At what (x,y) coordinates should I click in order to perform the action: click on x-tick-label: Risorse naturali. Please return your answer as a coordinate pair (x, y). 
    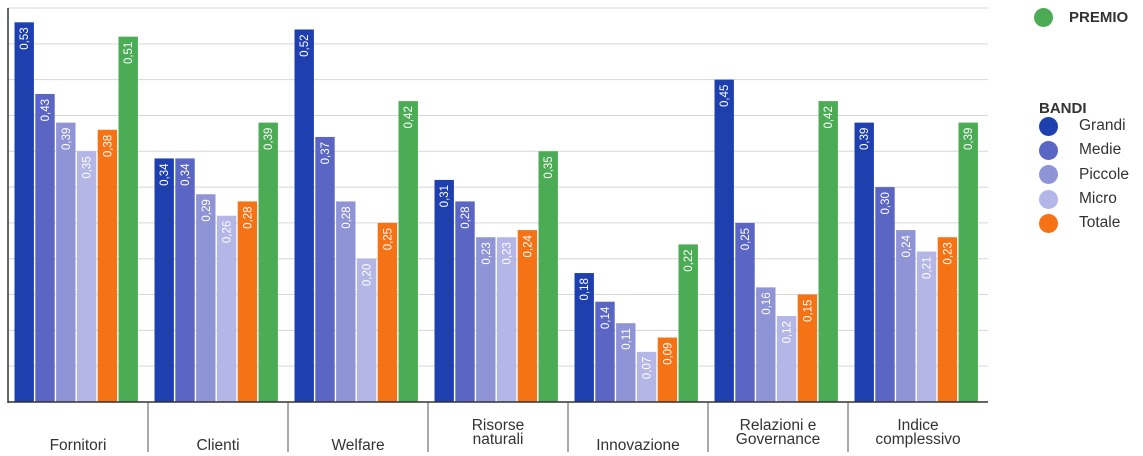
    Looking at the image, I should click on (498, 432).